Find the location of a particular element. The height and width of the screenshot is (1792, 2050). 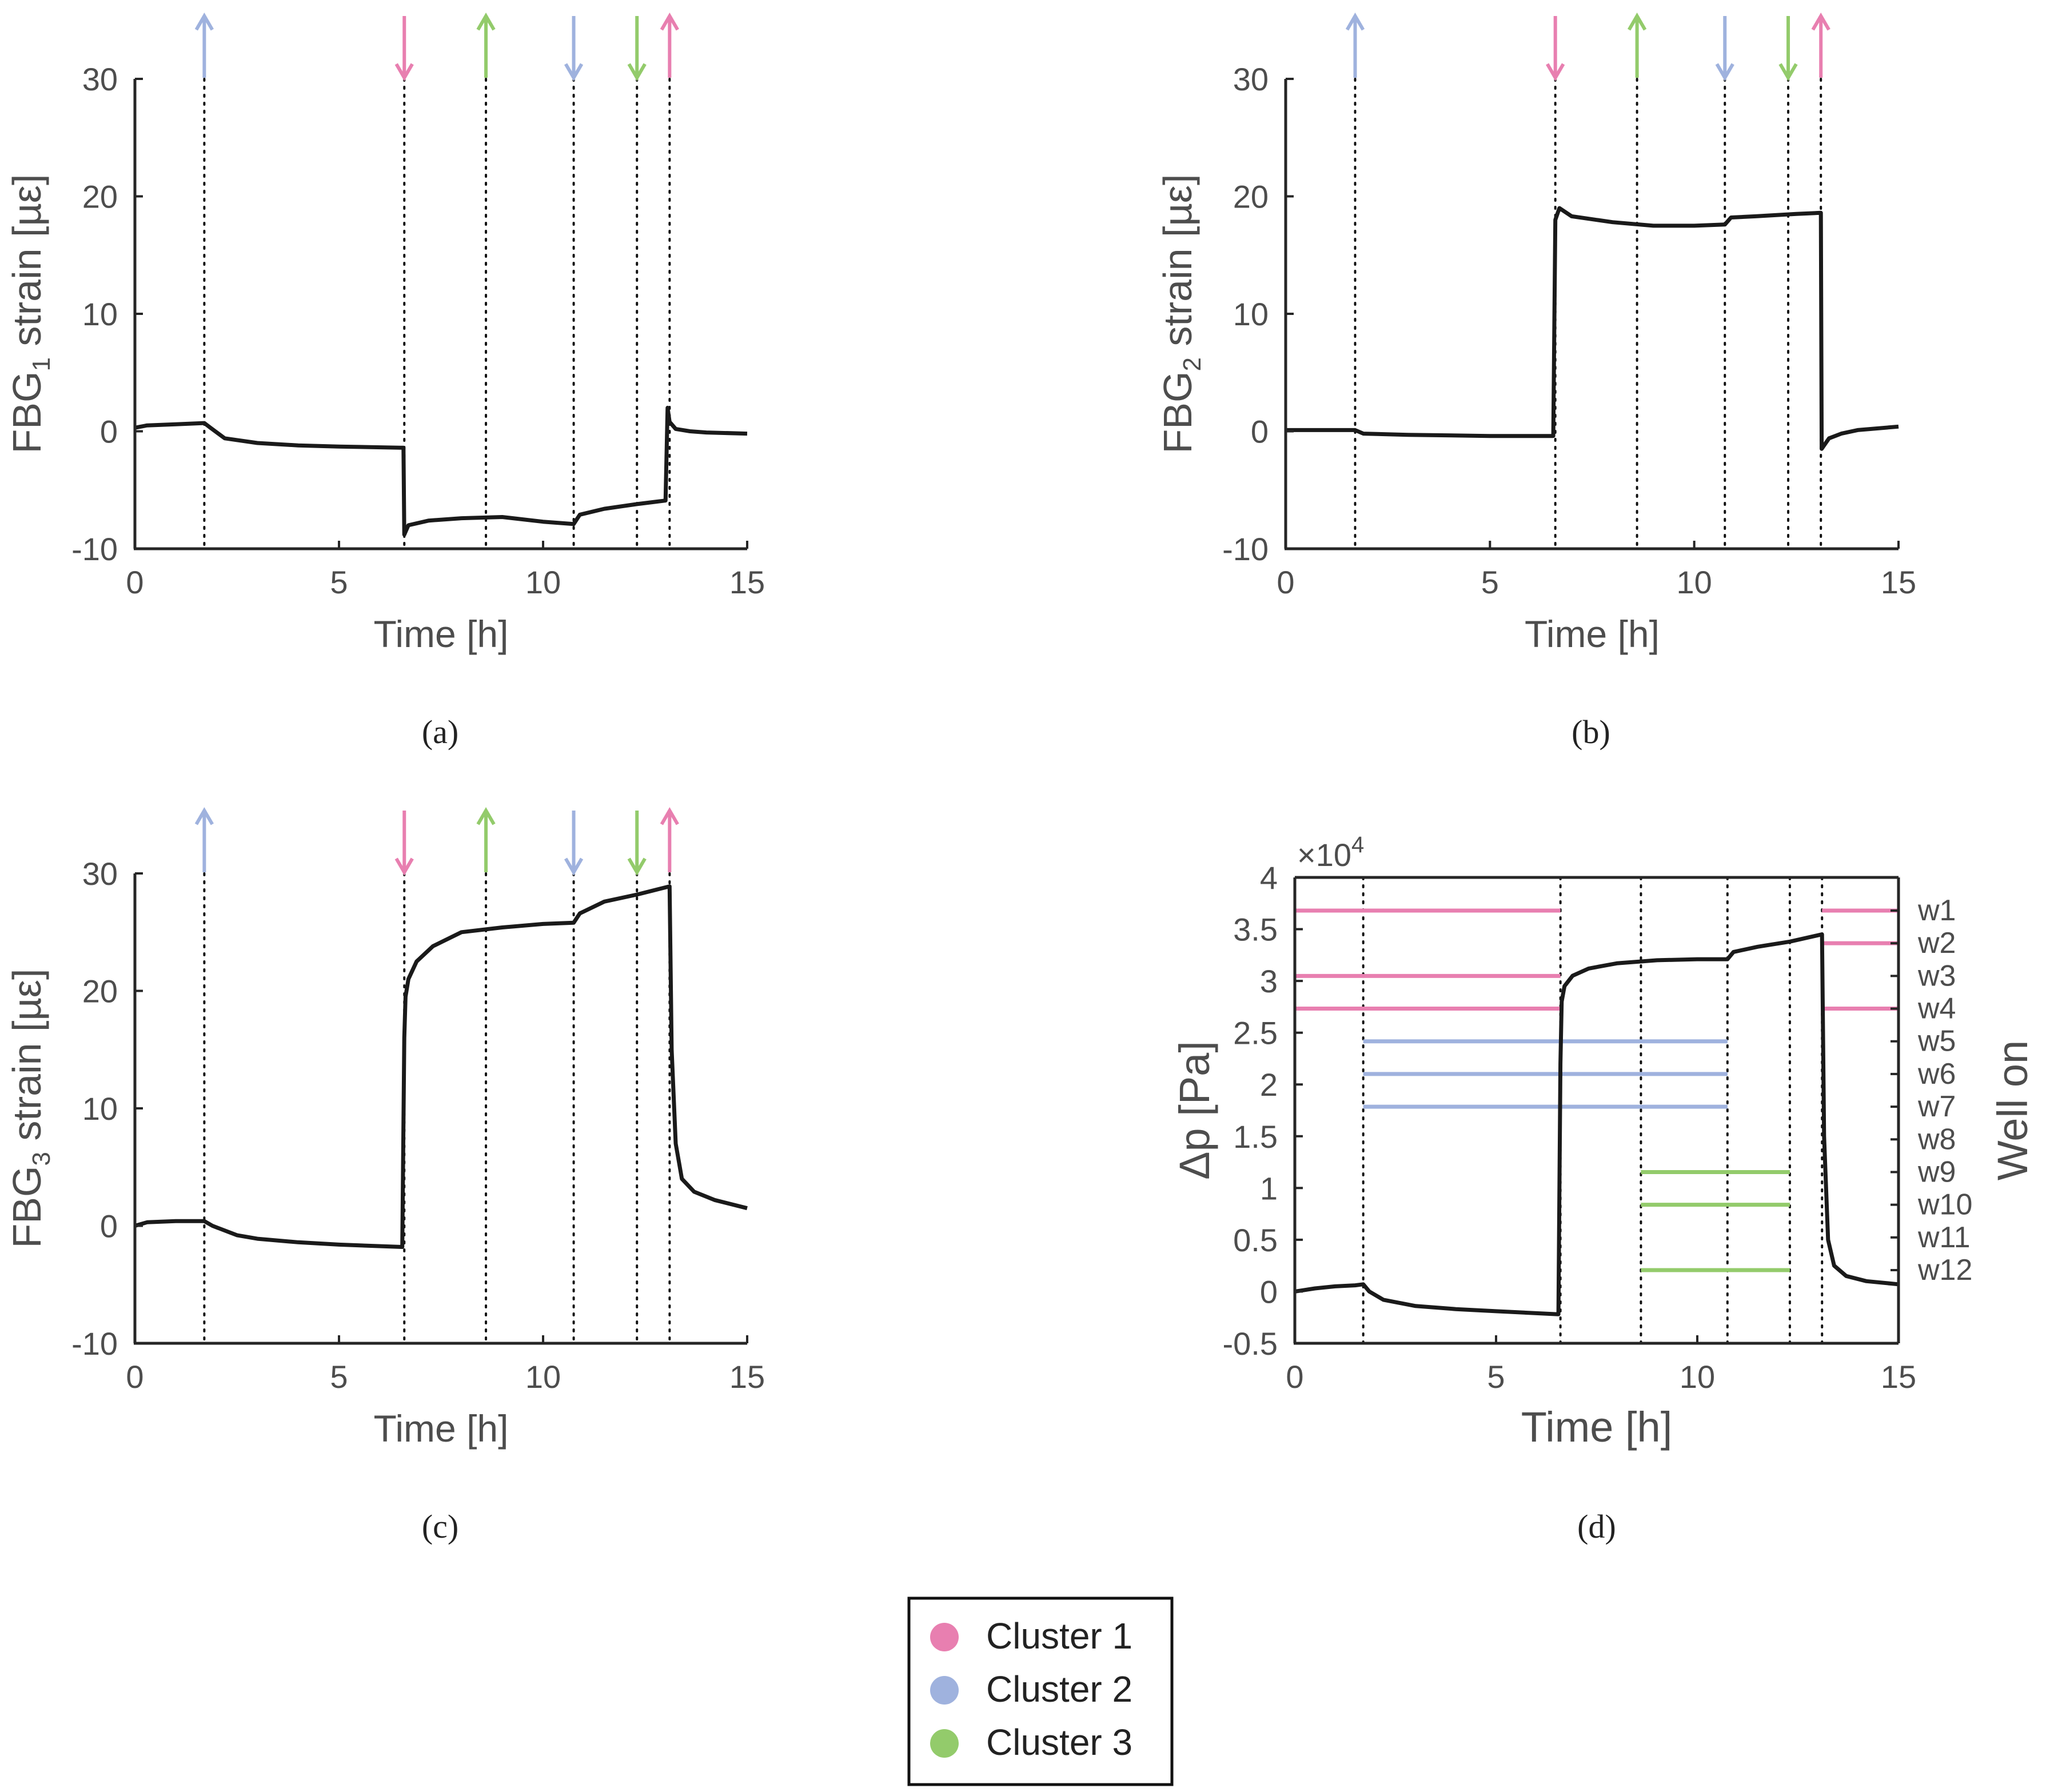

y2-tick-label: w2 is located at coordinates (1937, 943).